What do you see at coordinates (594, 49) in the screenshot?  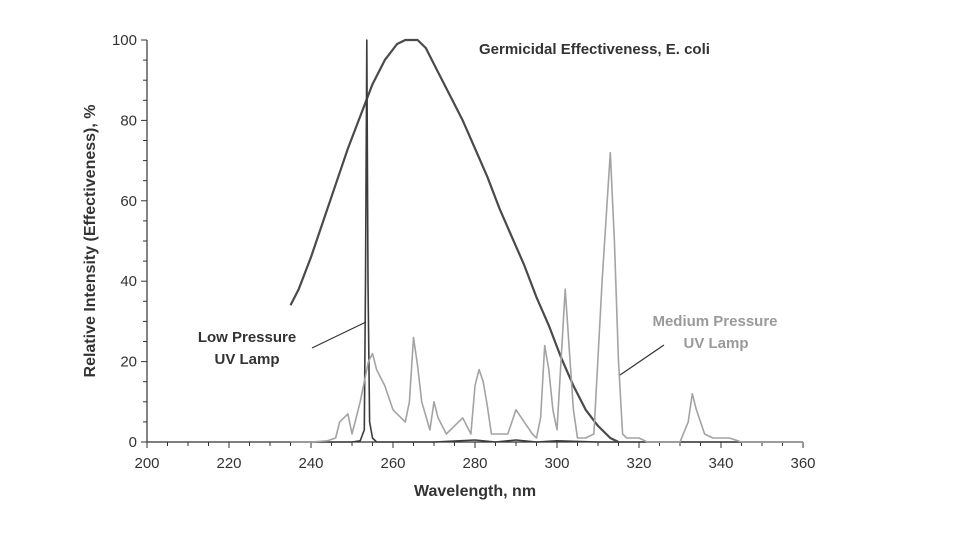 I see `chart-title: Germicidal Effectiveness, E. coli` at bounding box center [594, 49].